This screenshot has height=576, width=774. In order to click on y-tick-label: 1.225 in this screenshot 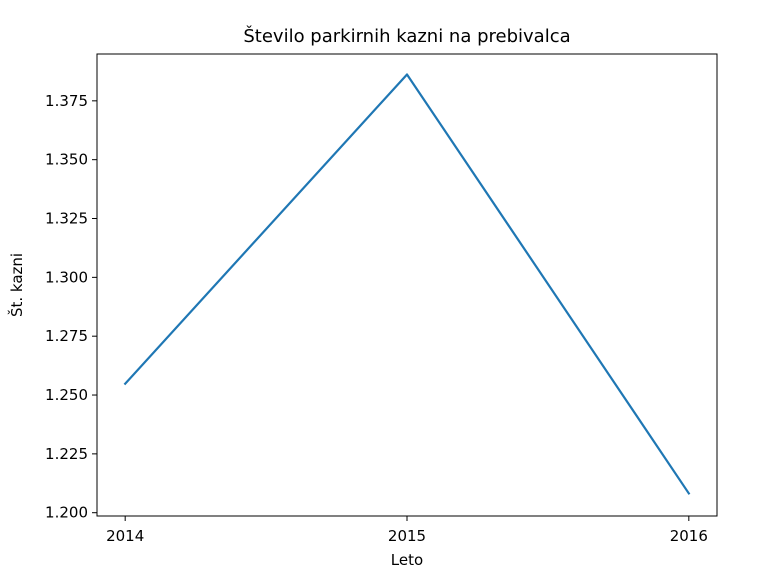, I will do `click(66, 454)`.